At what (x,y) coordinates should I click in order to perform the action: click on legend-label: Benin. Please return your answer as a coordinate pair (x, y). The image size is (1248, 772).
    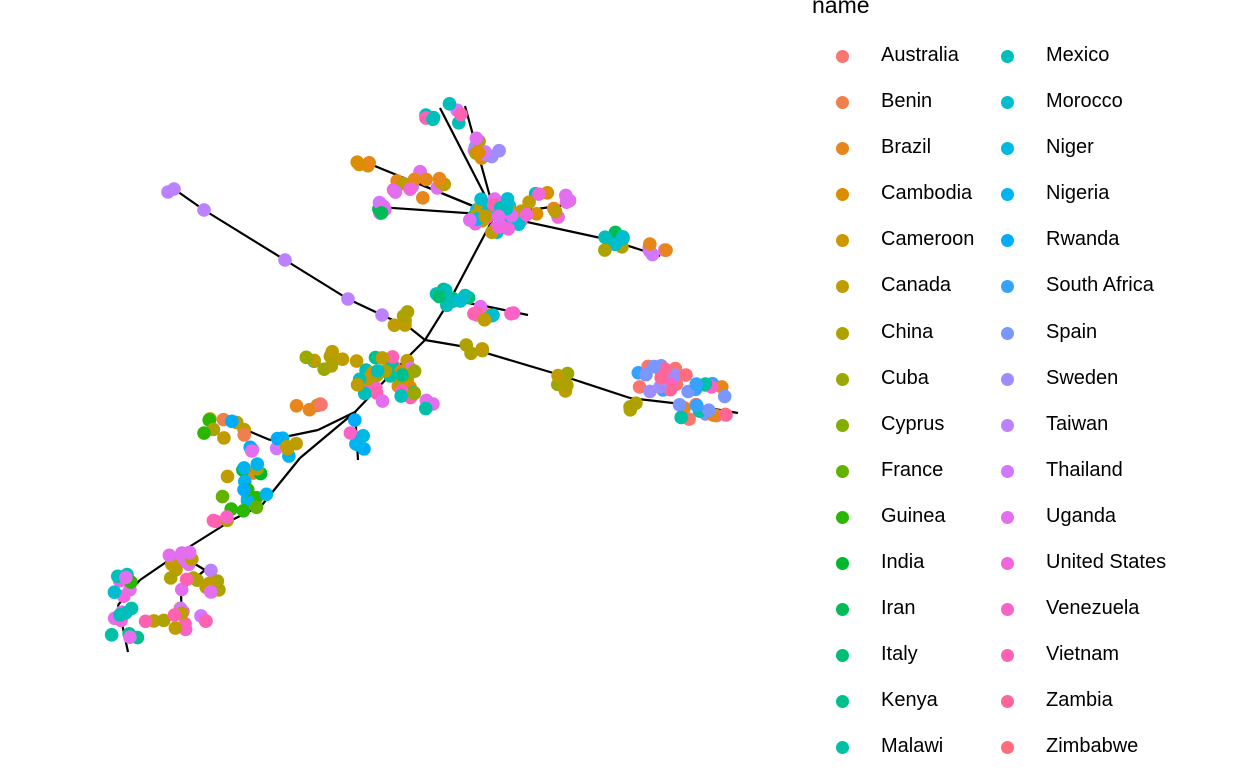
    Looking at the image, I should click on (907, 101).